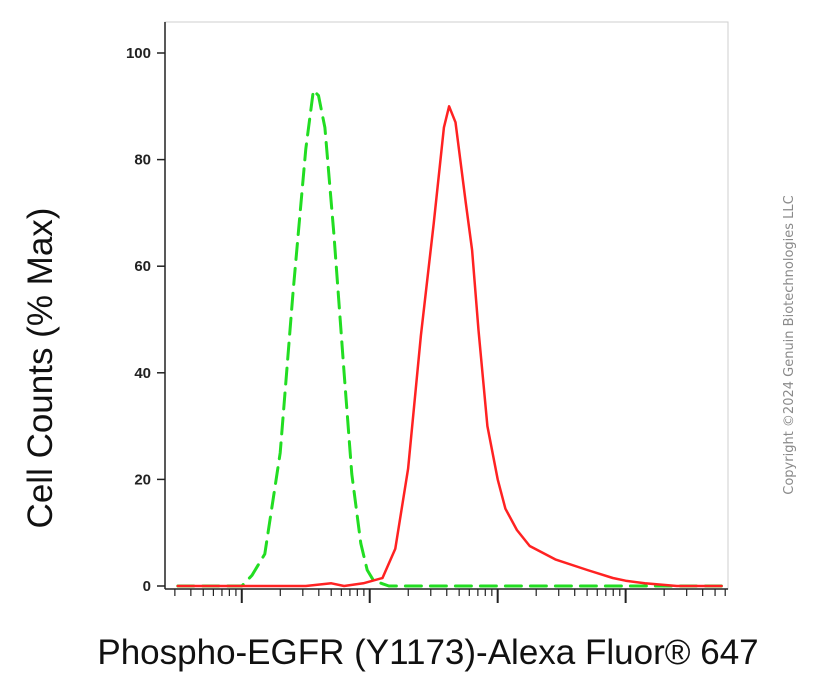 The height and width of the screenshot is (690, 828). I want to click on y-tick-label: 0, so click(147, 586).